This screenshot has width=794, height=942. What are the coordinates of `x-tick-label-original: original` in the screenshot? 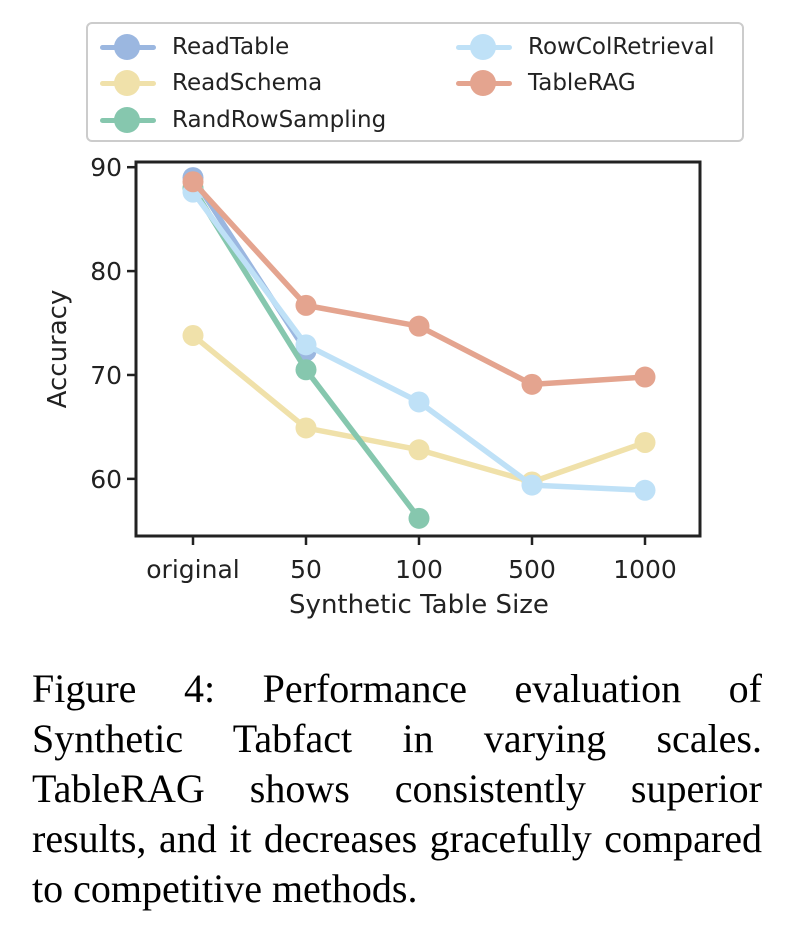 It's located at (192, 569).